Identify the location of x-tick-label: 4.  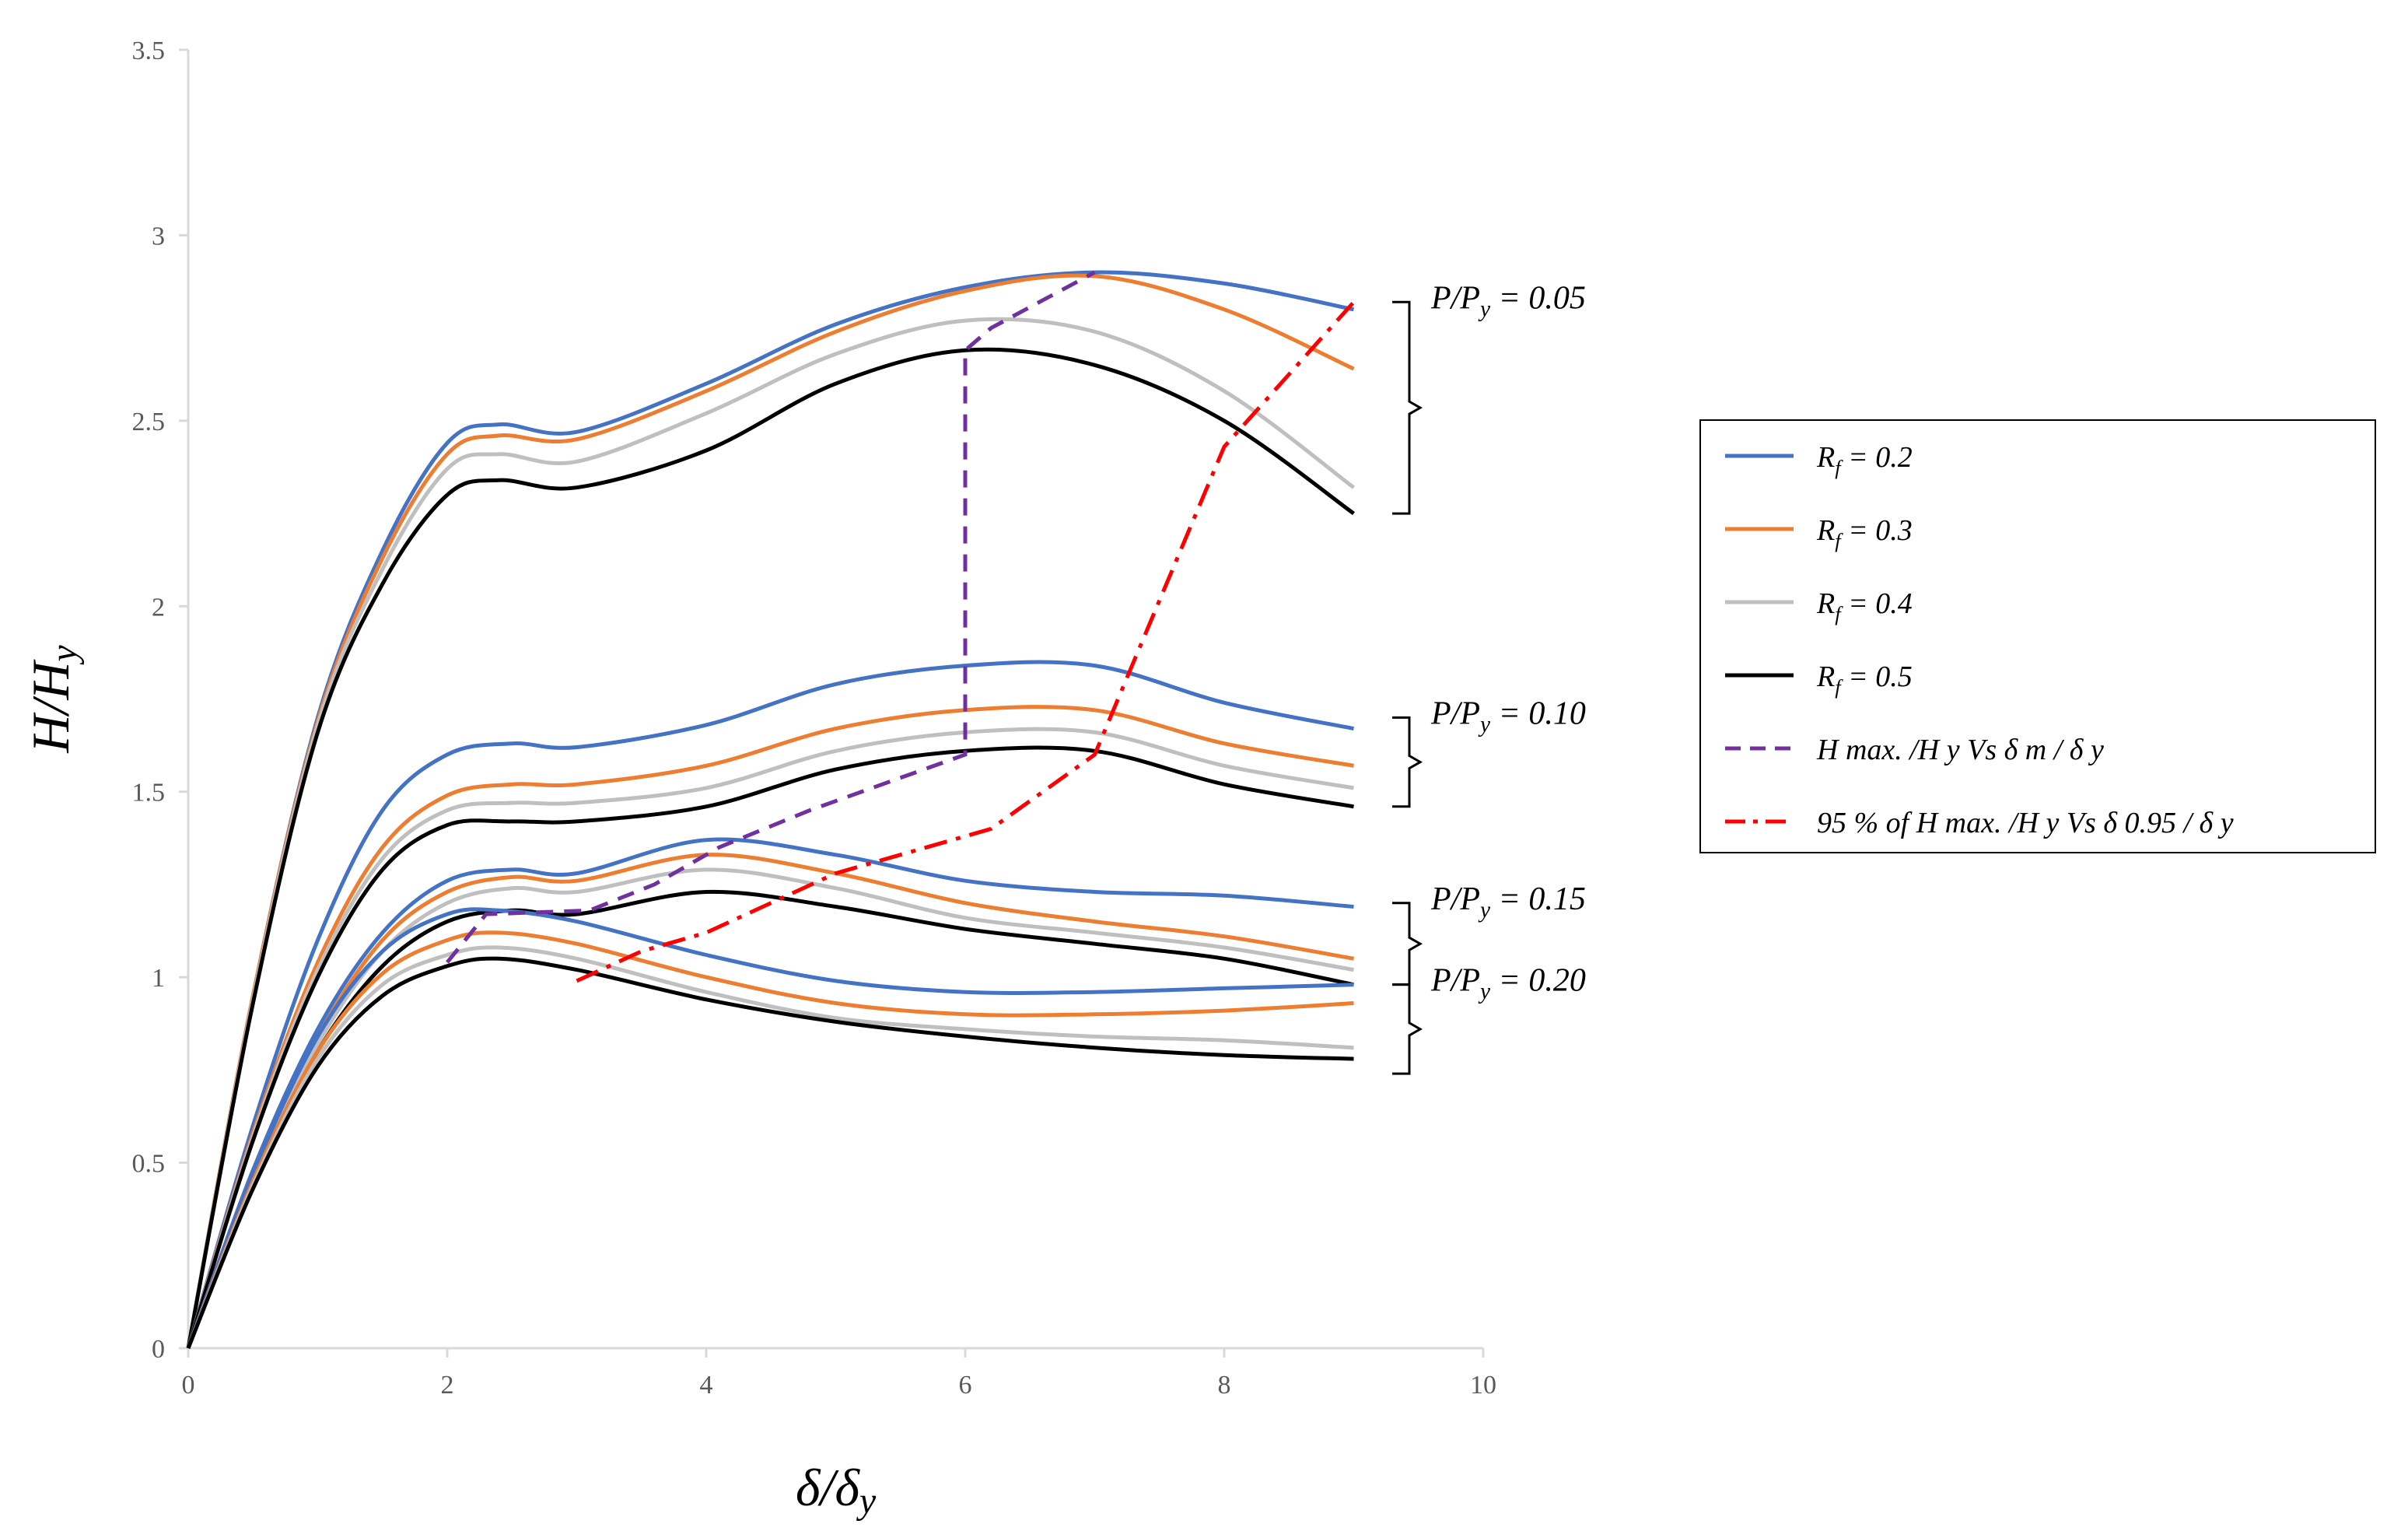
(706, 1385).